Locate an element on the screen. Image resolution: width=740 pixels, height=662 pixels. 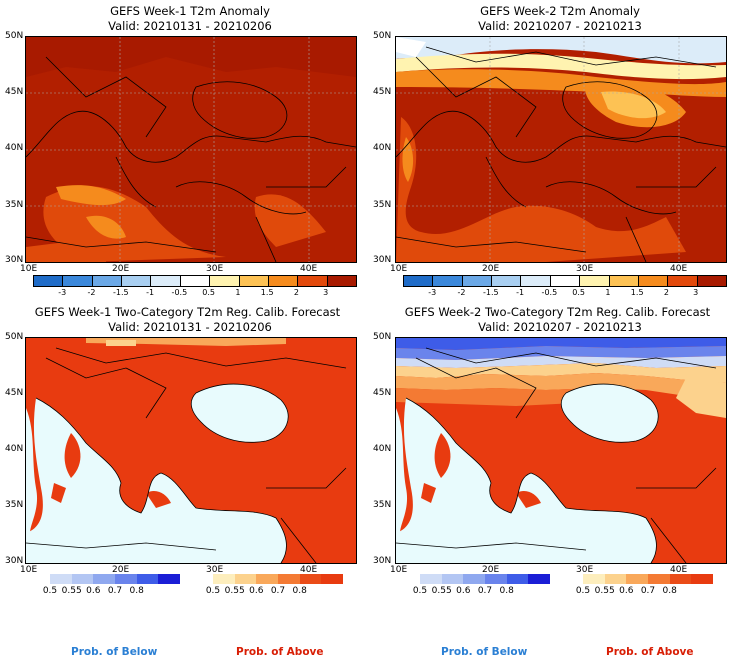
colorbar-tick-label: -1.5 is located at coordinates (121, 292).